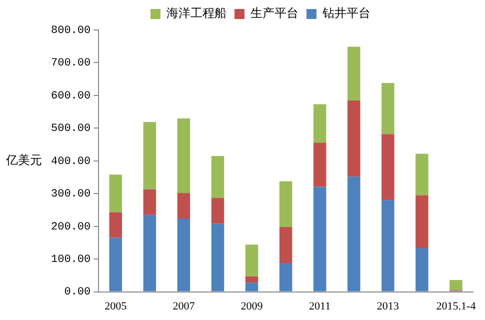 Image resolution: width=485 pixels, height=320 pixels. I want to click on y-tick-label: 400.00, so click(70, 162).